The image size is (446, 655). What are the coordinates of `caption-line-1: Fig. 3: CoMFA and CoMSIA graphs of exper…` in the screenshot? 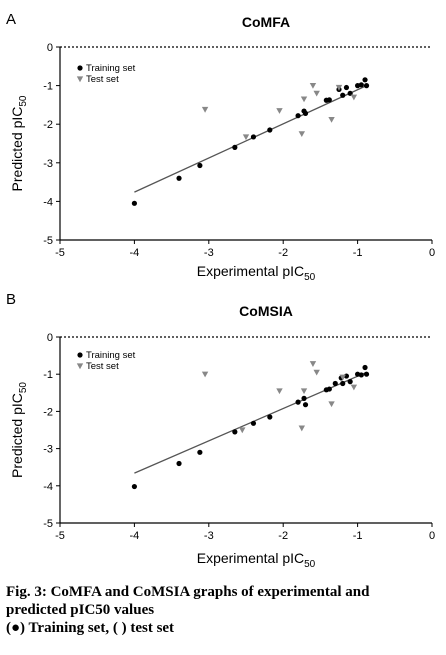 It's located at (188, 592).